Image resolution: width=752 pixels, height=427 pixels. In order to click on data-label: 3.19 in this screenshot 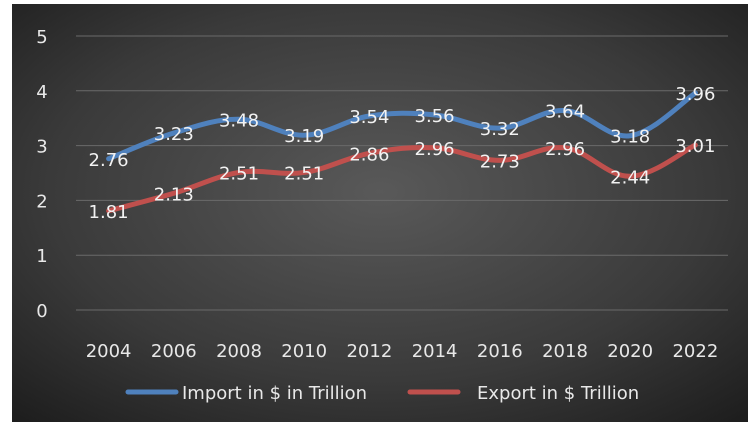, I will do `click(304, 136)`.